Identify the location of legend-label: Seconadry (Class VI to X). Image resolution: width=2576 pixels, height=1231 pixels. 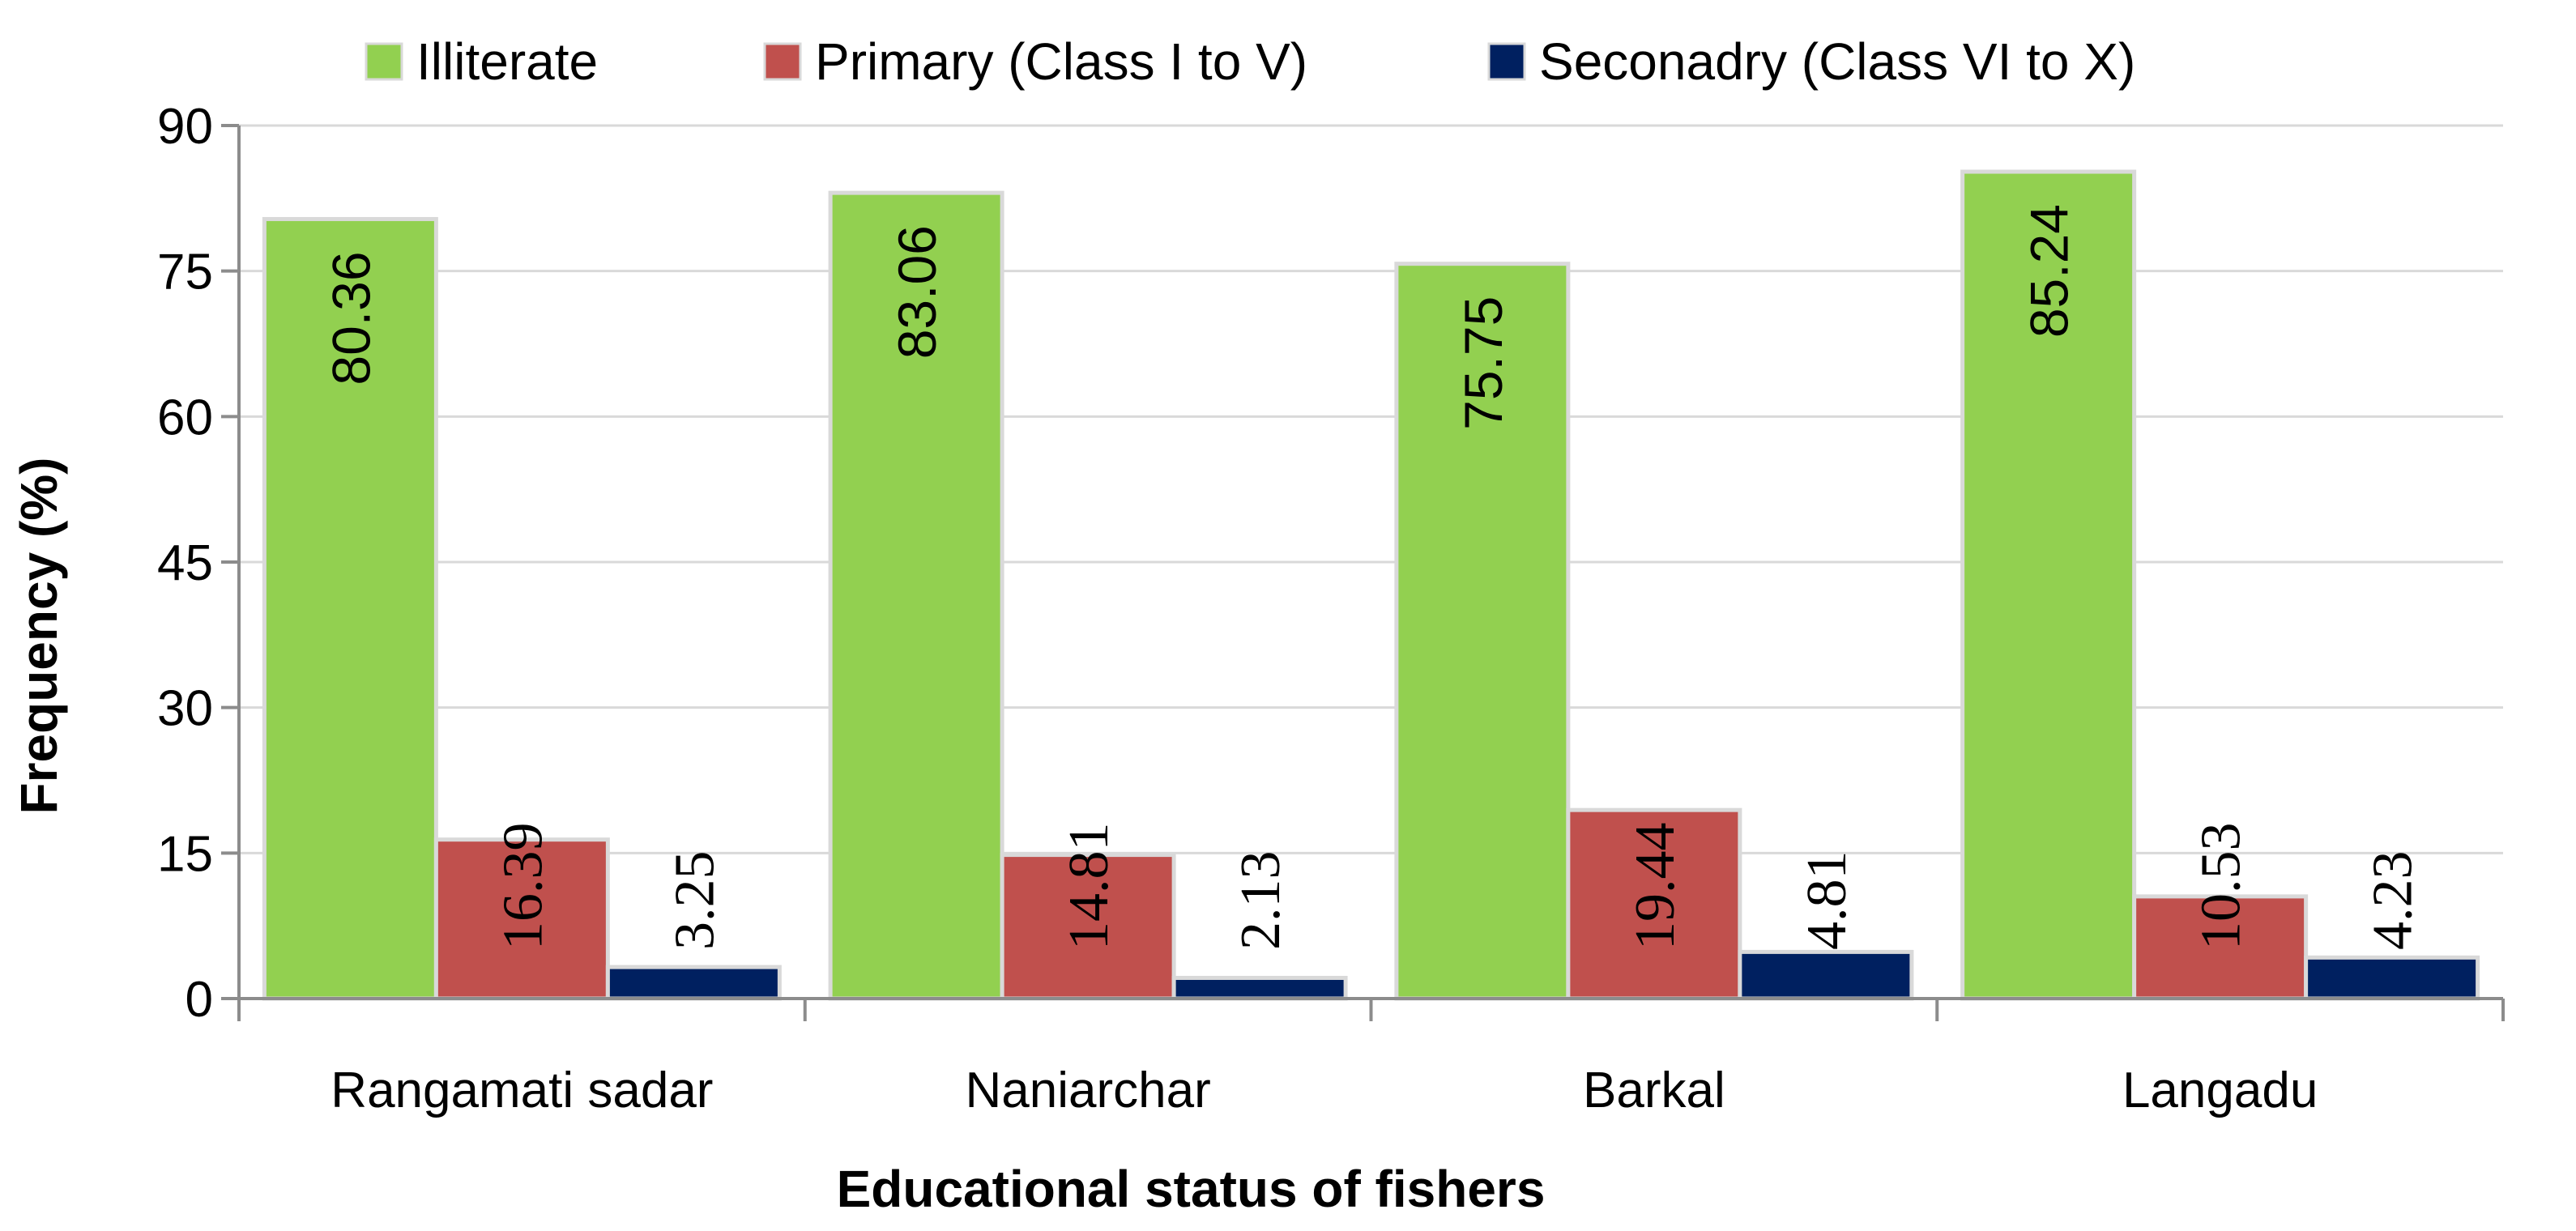
(1837, 61).